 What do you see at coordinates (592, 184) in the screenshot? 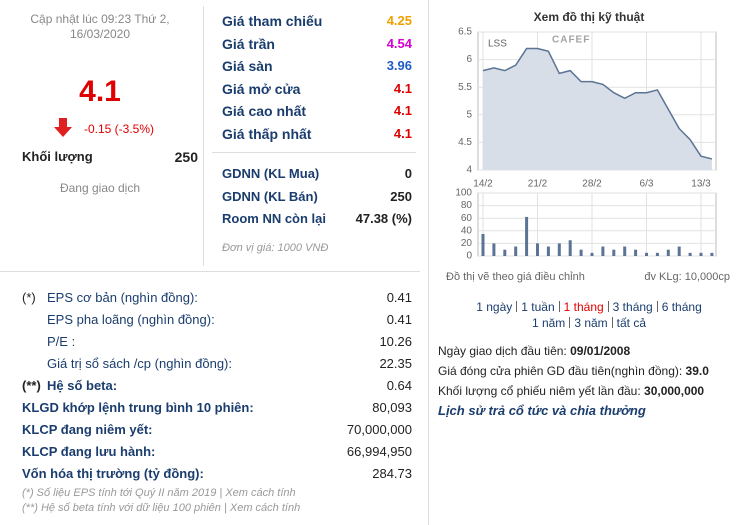
I see `x-tick-label: 28/2` at bounding box center [592, 184].